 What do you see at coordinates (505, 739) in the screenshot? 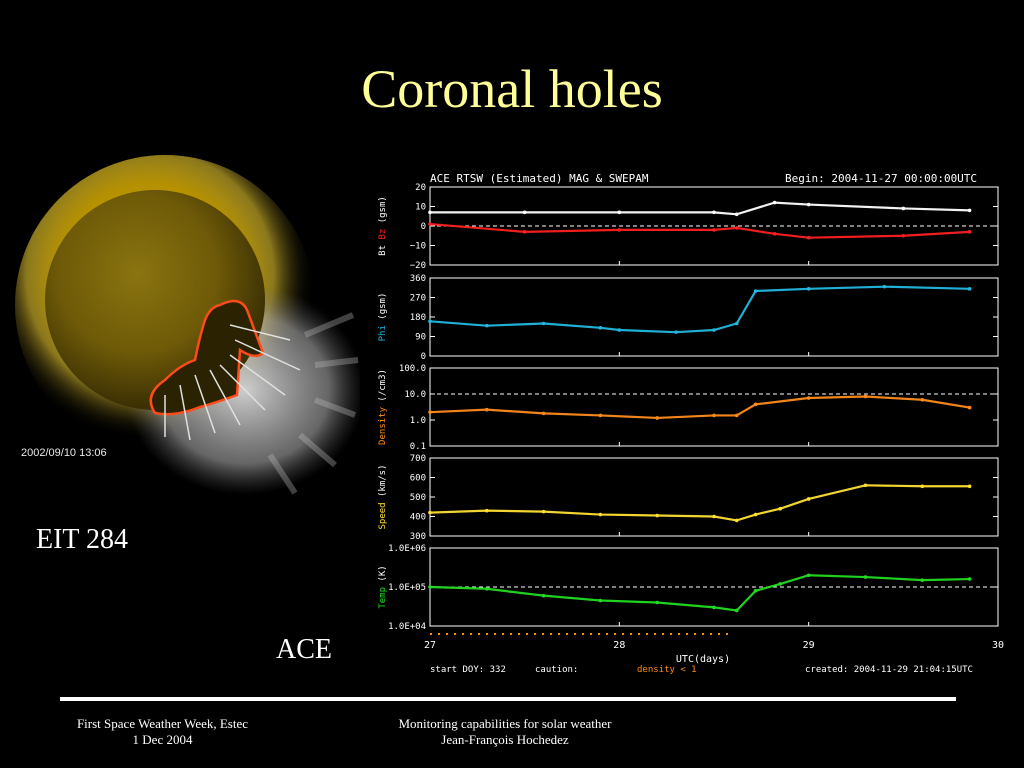
I see `footer-author: Jean-François Hochedez` at bounding box center [505, 739].